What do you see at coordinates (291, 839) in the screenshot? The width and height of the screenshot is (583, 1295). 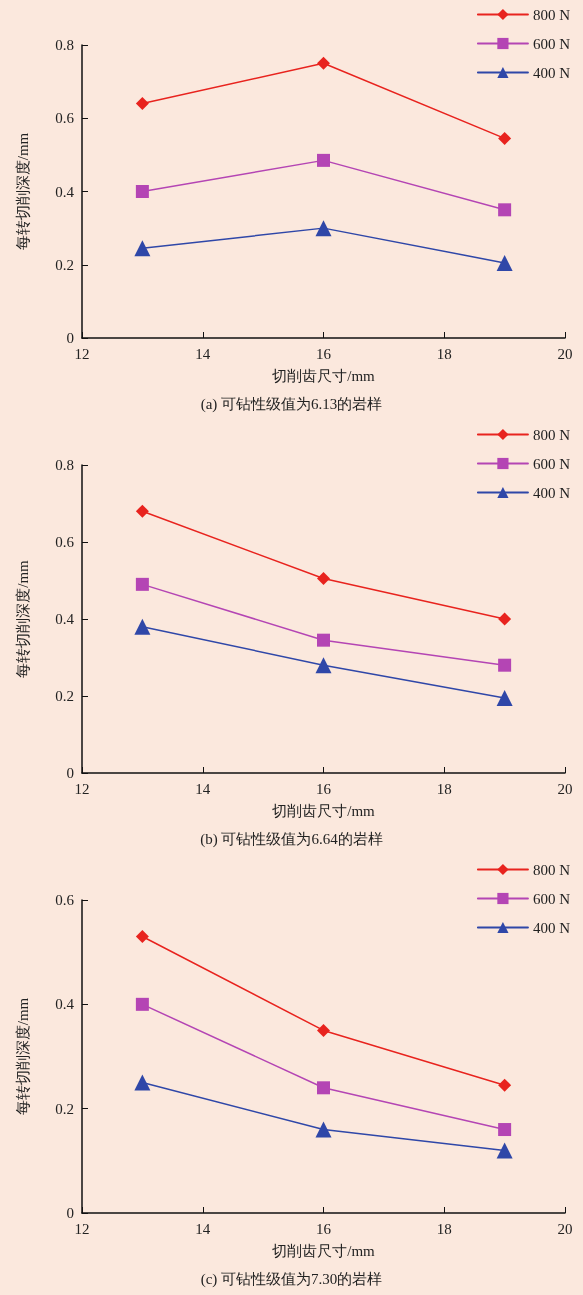 I see `text: (b) 可钻性级值为6.64的岩样` at bounding box center [291, 839].